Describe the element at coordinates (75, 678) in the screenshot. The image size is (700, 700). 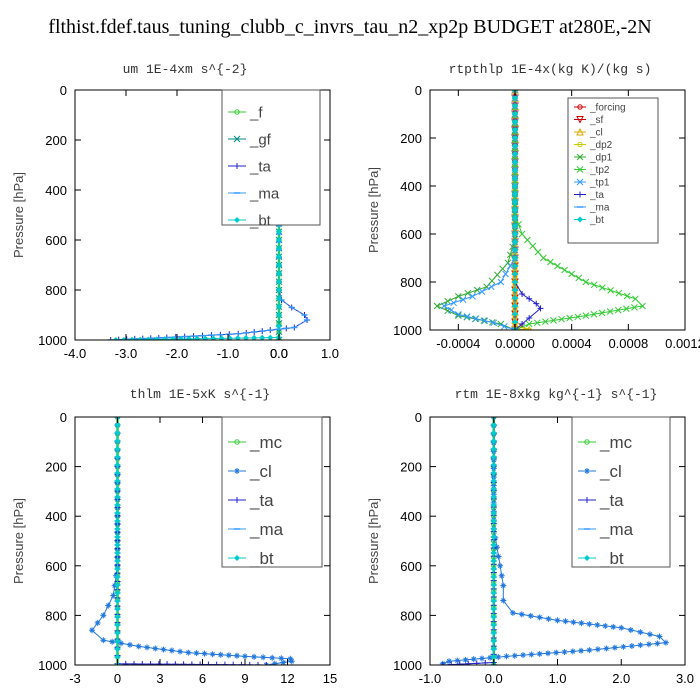
I see `x-tick-label: -3` at that location.